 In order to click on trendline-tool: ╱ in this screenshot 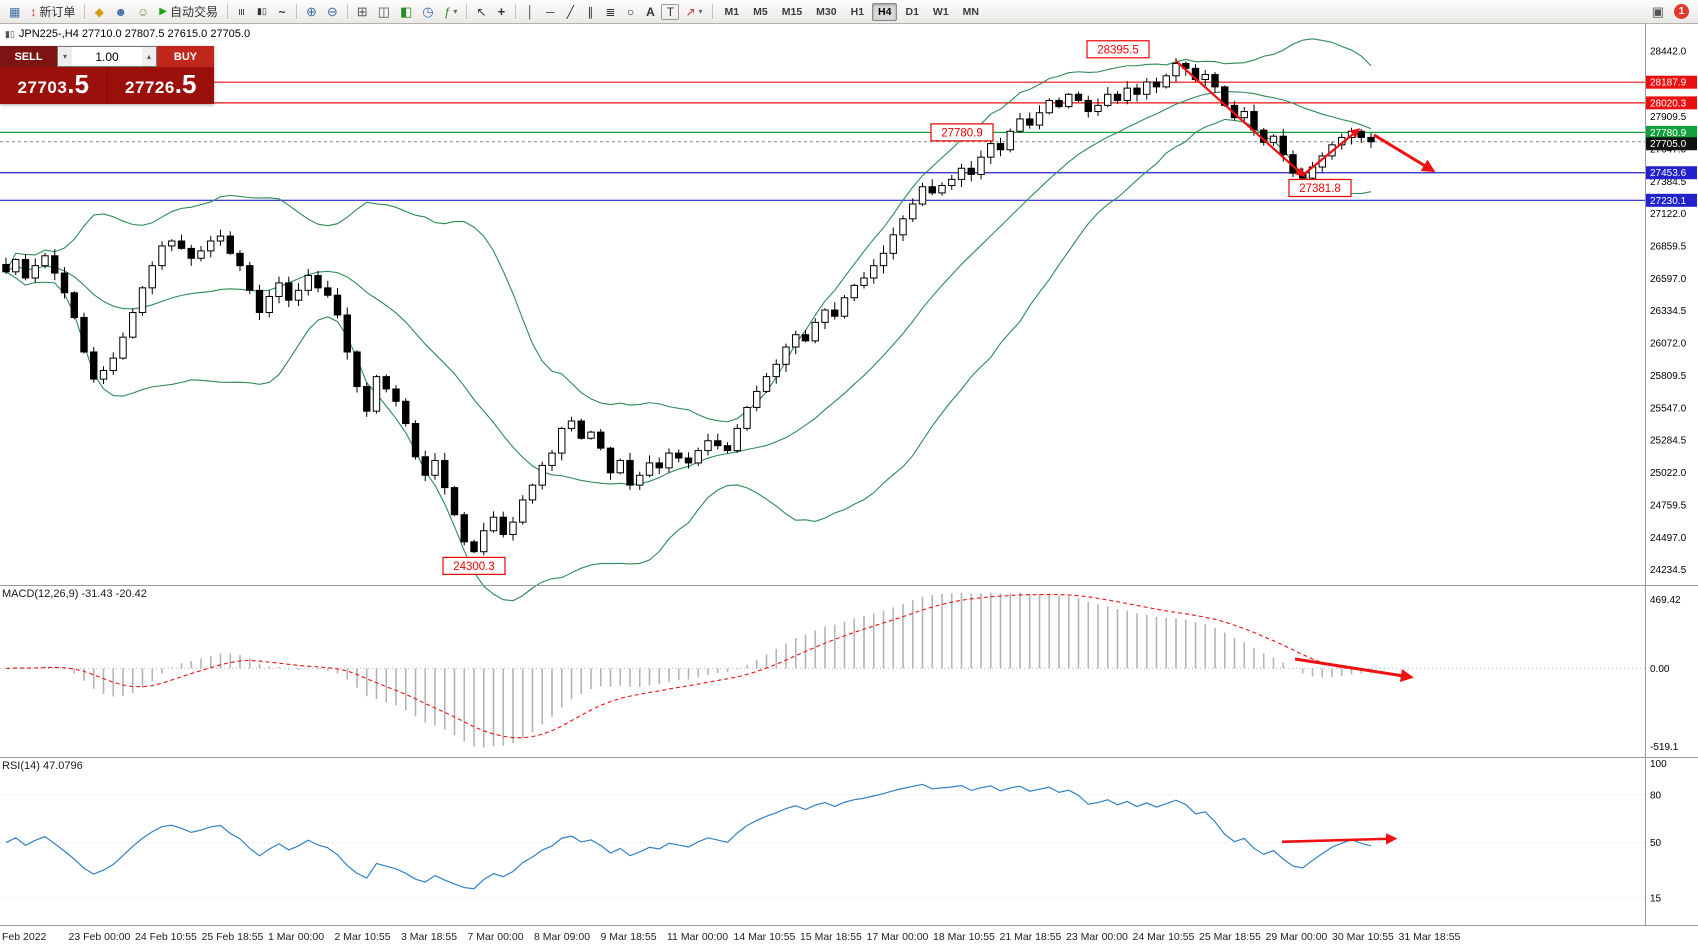, I will do `click(570, 11)`.